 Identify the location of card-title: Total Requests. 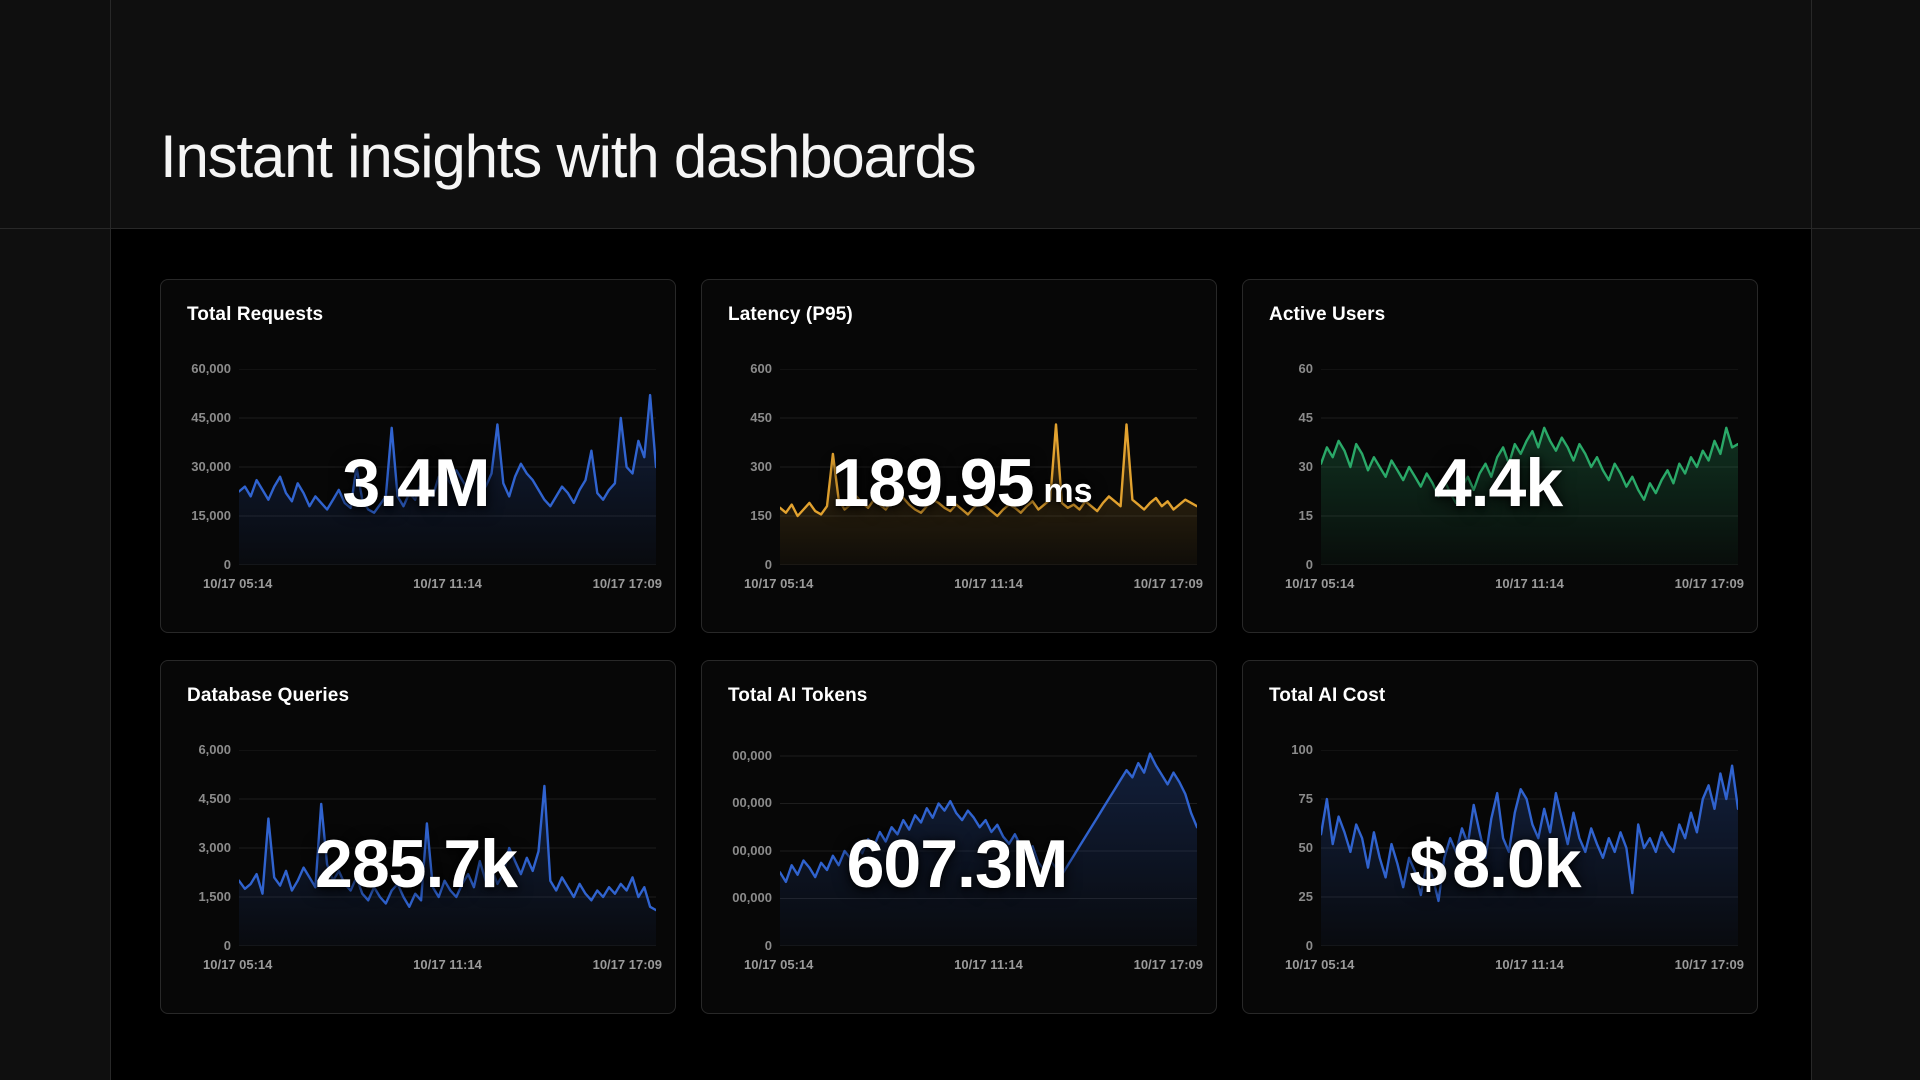
(255, 314).